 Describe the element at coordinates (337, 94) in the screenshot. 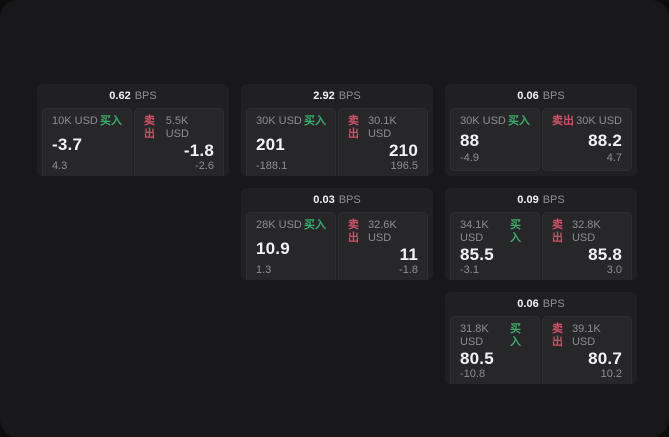

I see `spread-header: 2.92 BPS` at that location.